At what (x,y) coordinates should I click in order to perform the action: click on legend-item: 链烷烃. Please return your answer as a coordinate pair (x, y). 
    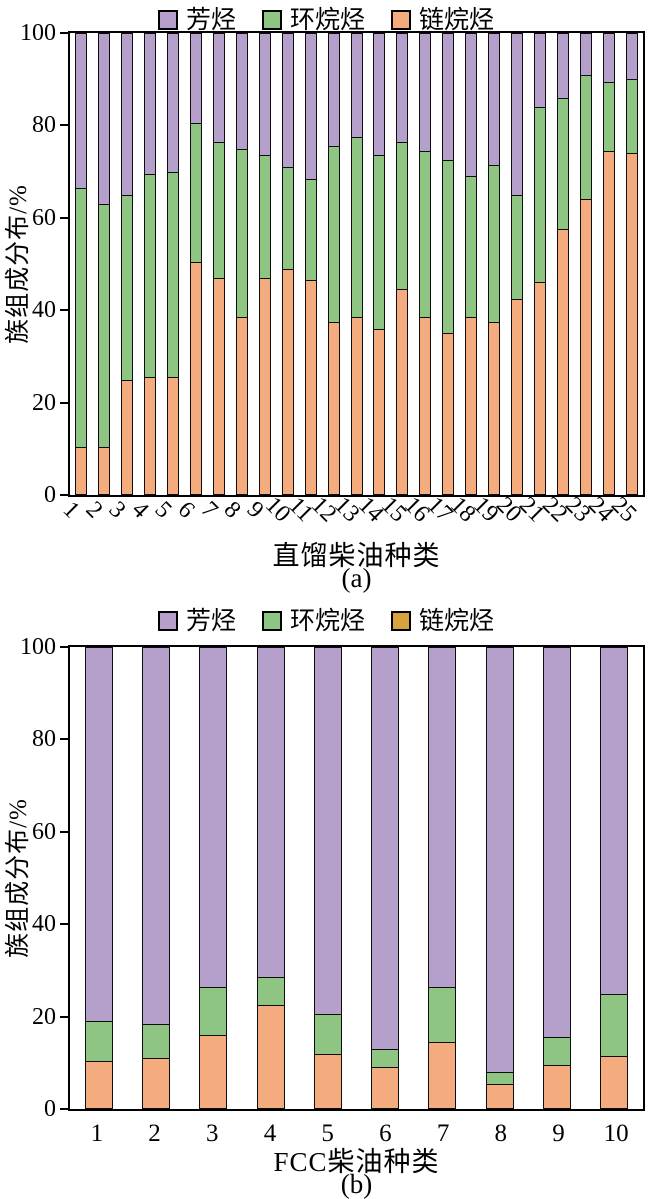
    Looking at the image, I should click on (442, 621).